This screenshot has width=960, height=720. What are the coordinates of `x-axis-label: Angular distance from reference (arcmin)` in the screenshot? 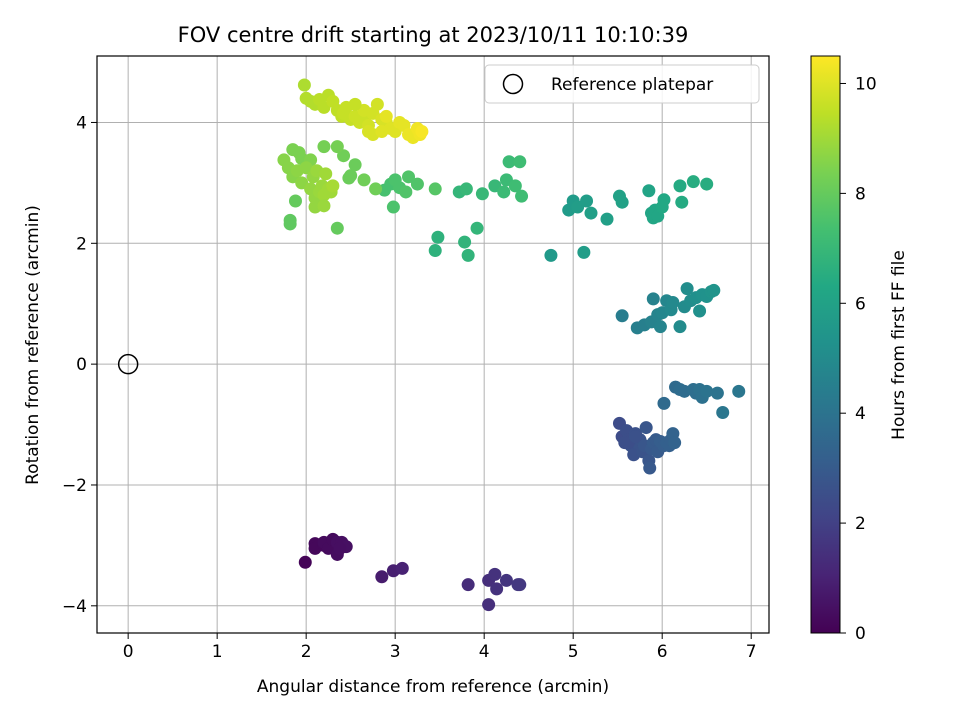 It's located at (433, 687).